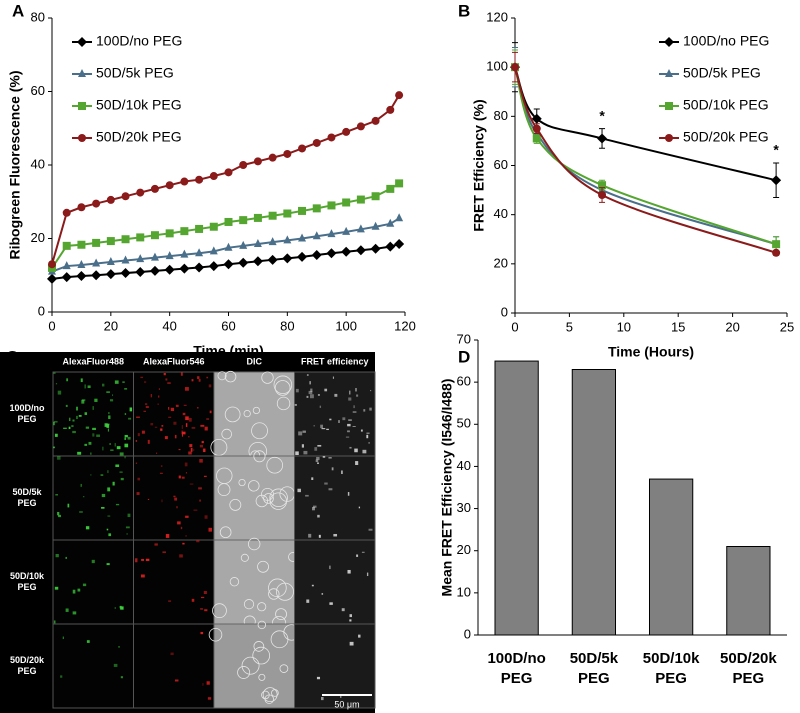 This screenshot has width=800, height=713. I want to click on bar, so click(594, 502).